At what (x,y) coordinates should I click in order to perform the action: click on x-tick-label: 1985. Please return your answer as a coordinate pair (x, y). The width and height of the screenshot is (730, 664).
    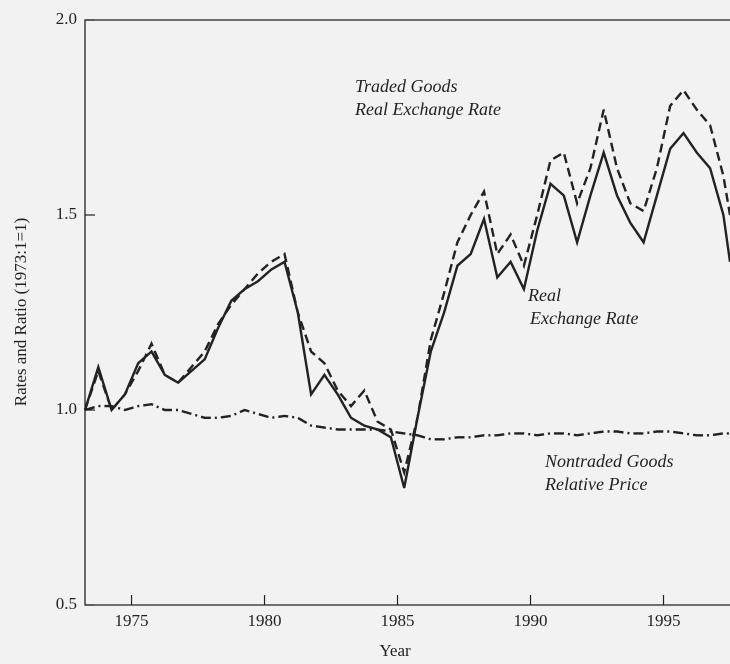
    Looking at the image, I should click on (398, 620).